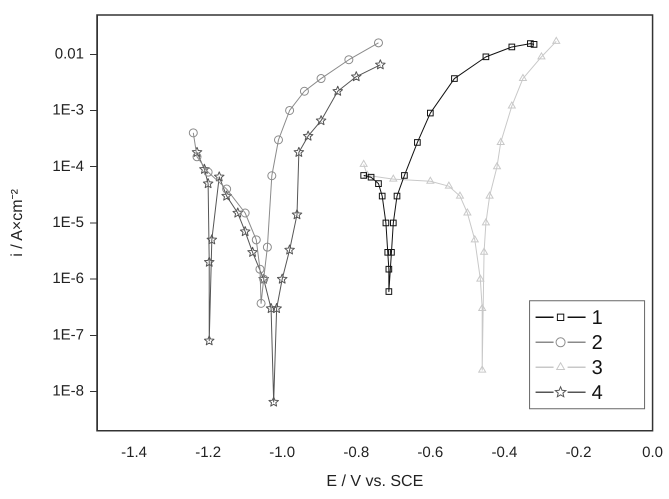  Describe the element at coordinates (68, 110) in the screenshot. I see `y-tick-label: 1E-3` at that location.